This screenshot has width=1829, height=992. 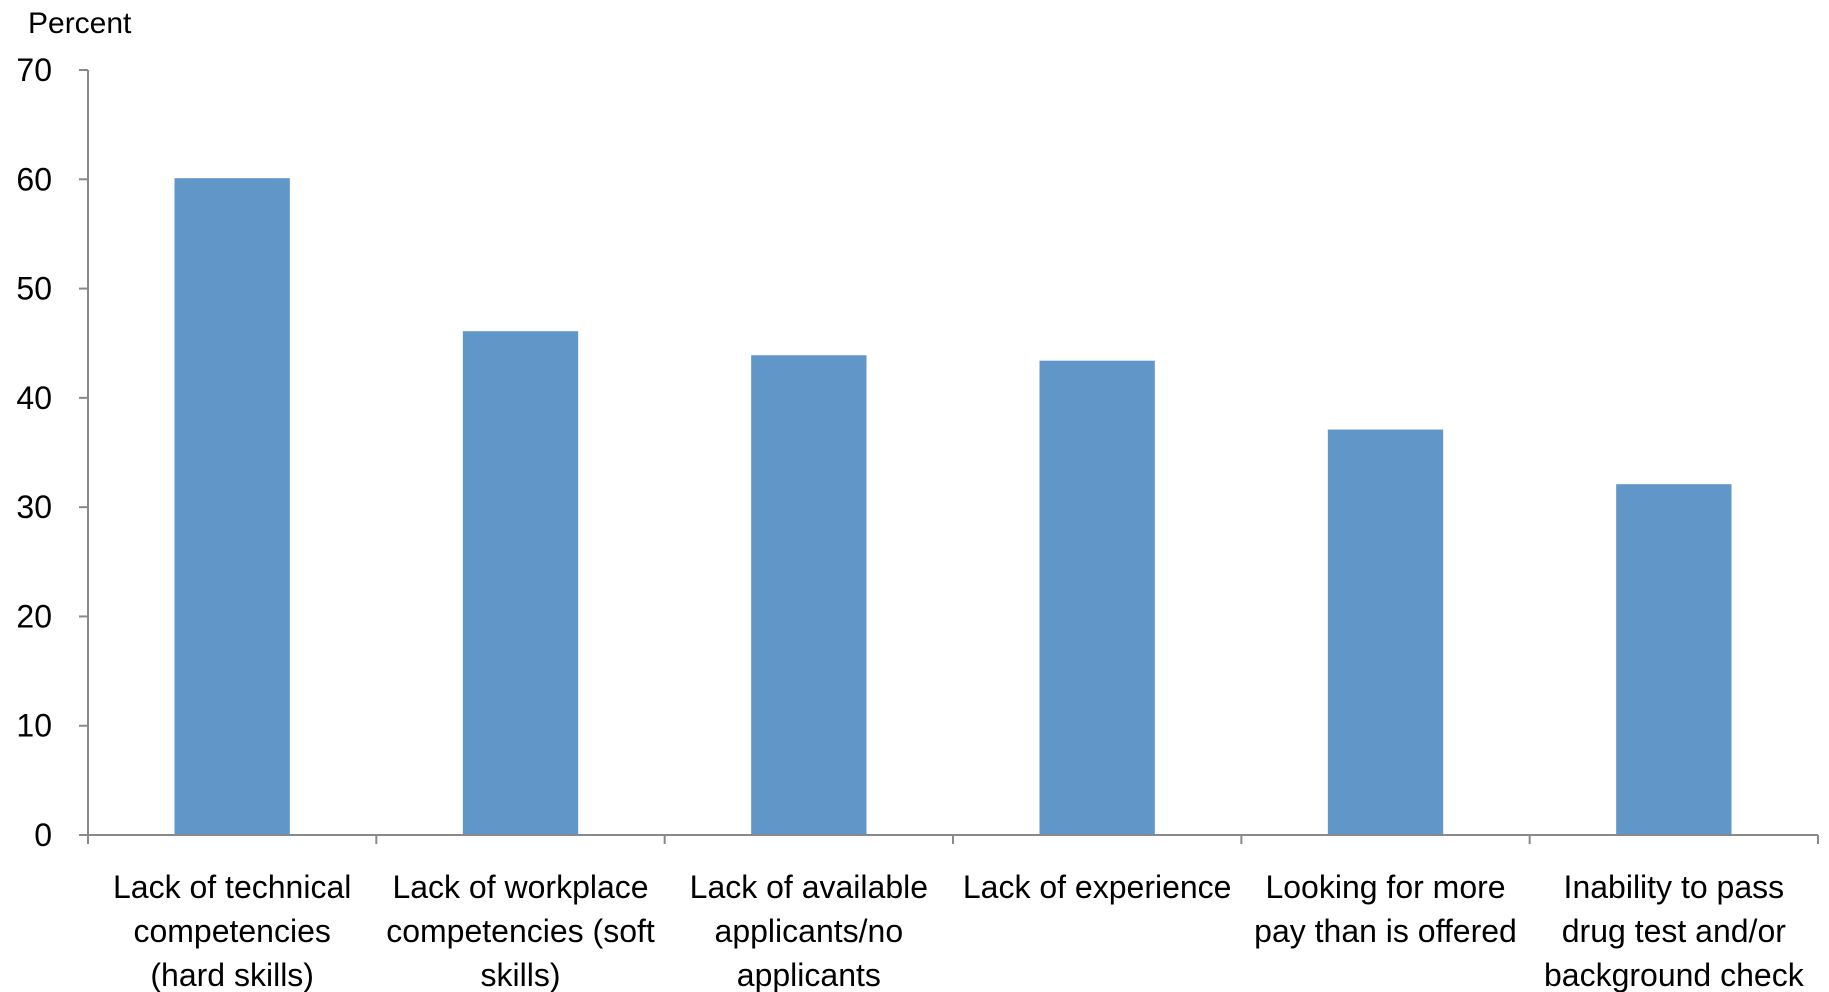 I want to click on category-label: Lack of experience, so click(x=1097, y=887).